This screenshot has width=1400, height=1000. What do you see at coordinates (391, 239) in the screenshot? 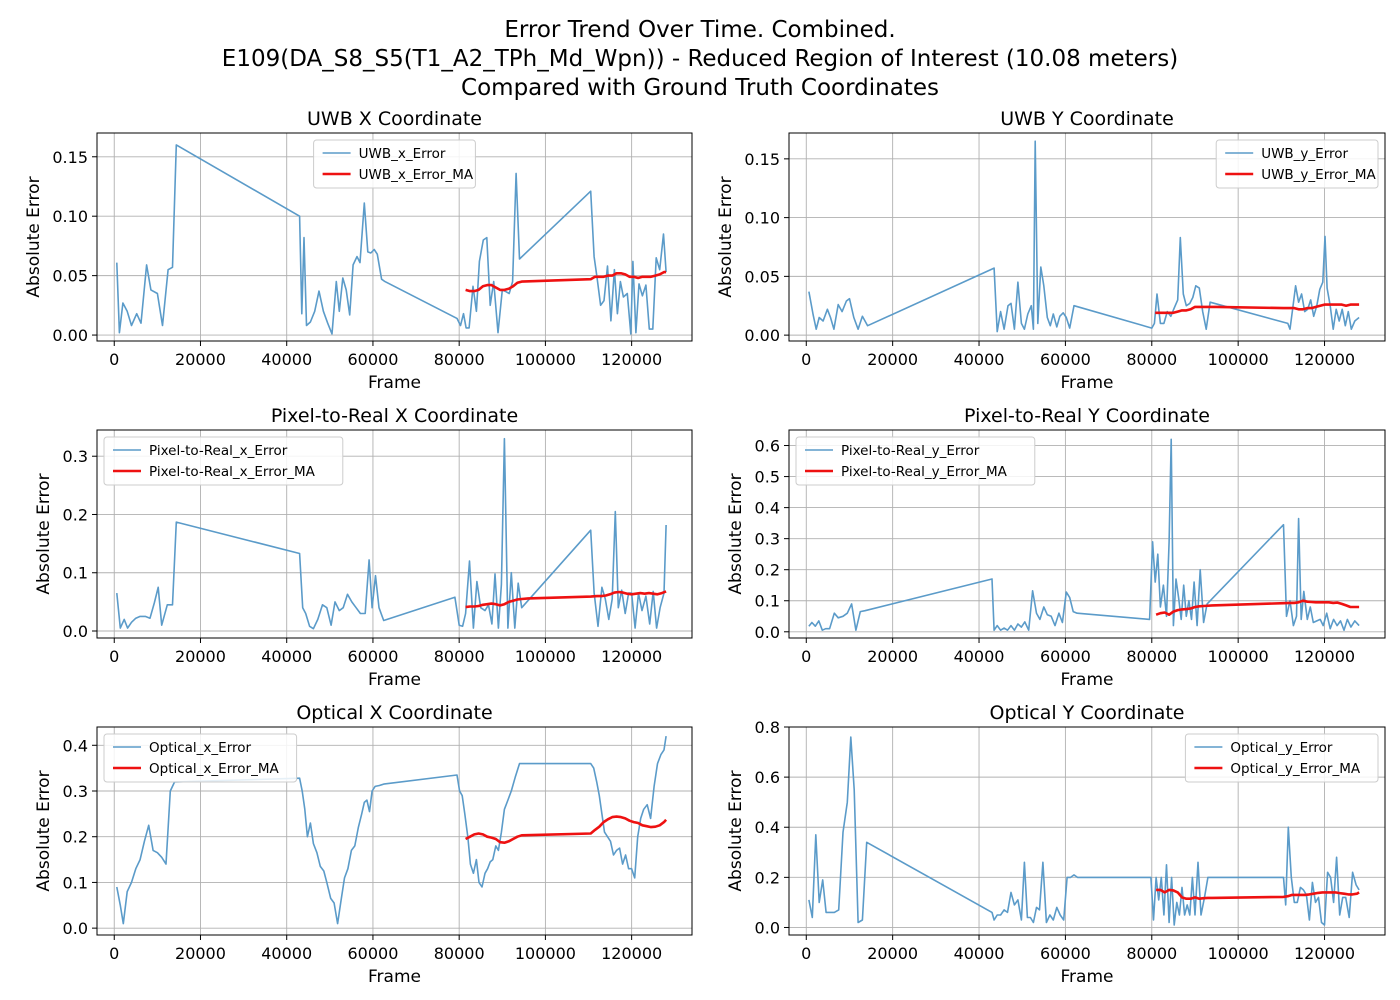
I see `series-line-UWB_x_Error` at bounding box center [391, 239].